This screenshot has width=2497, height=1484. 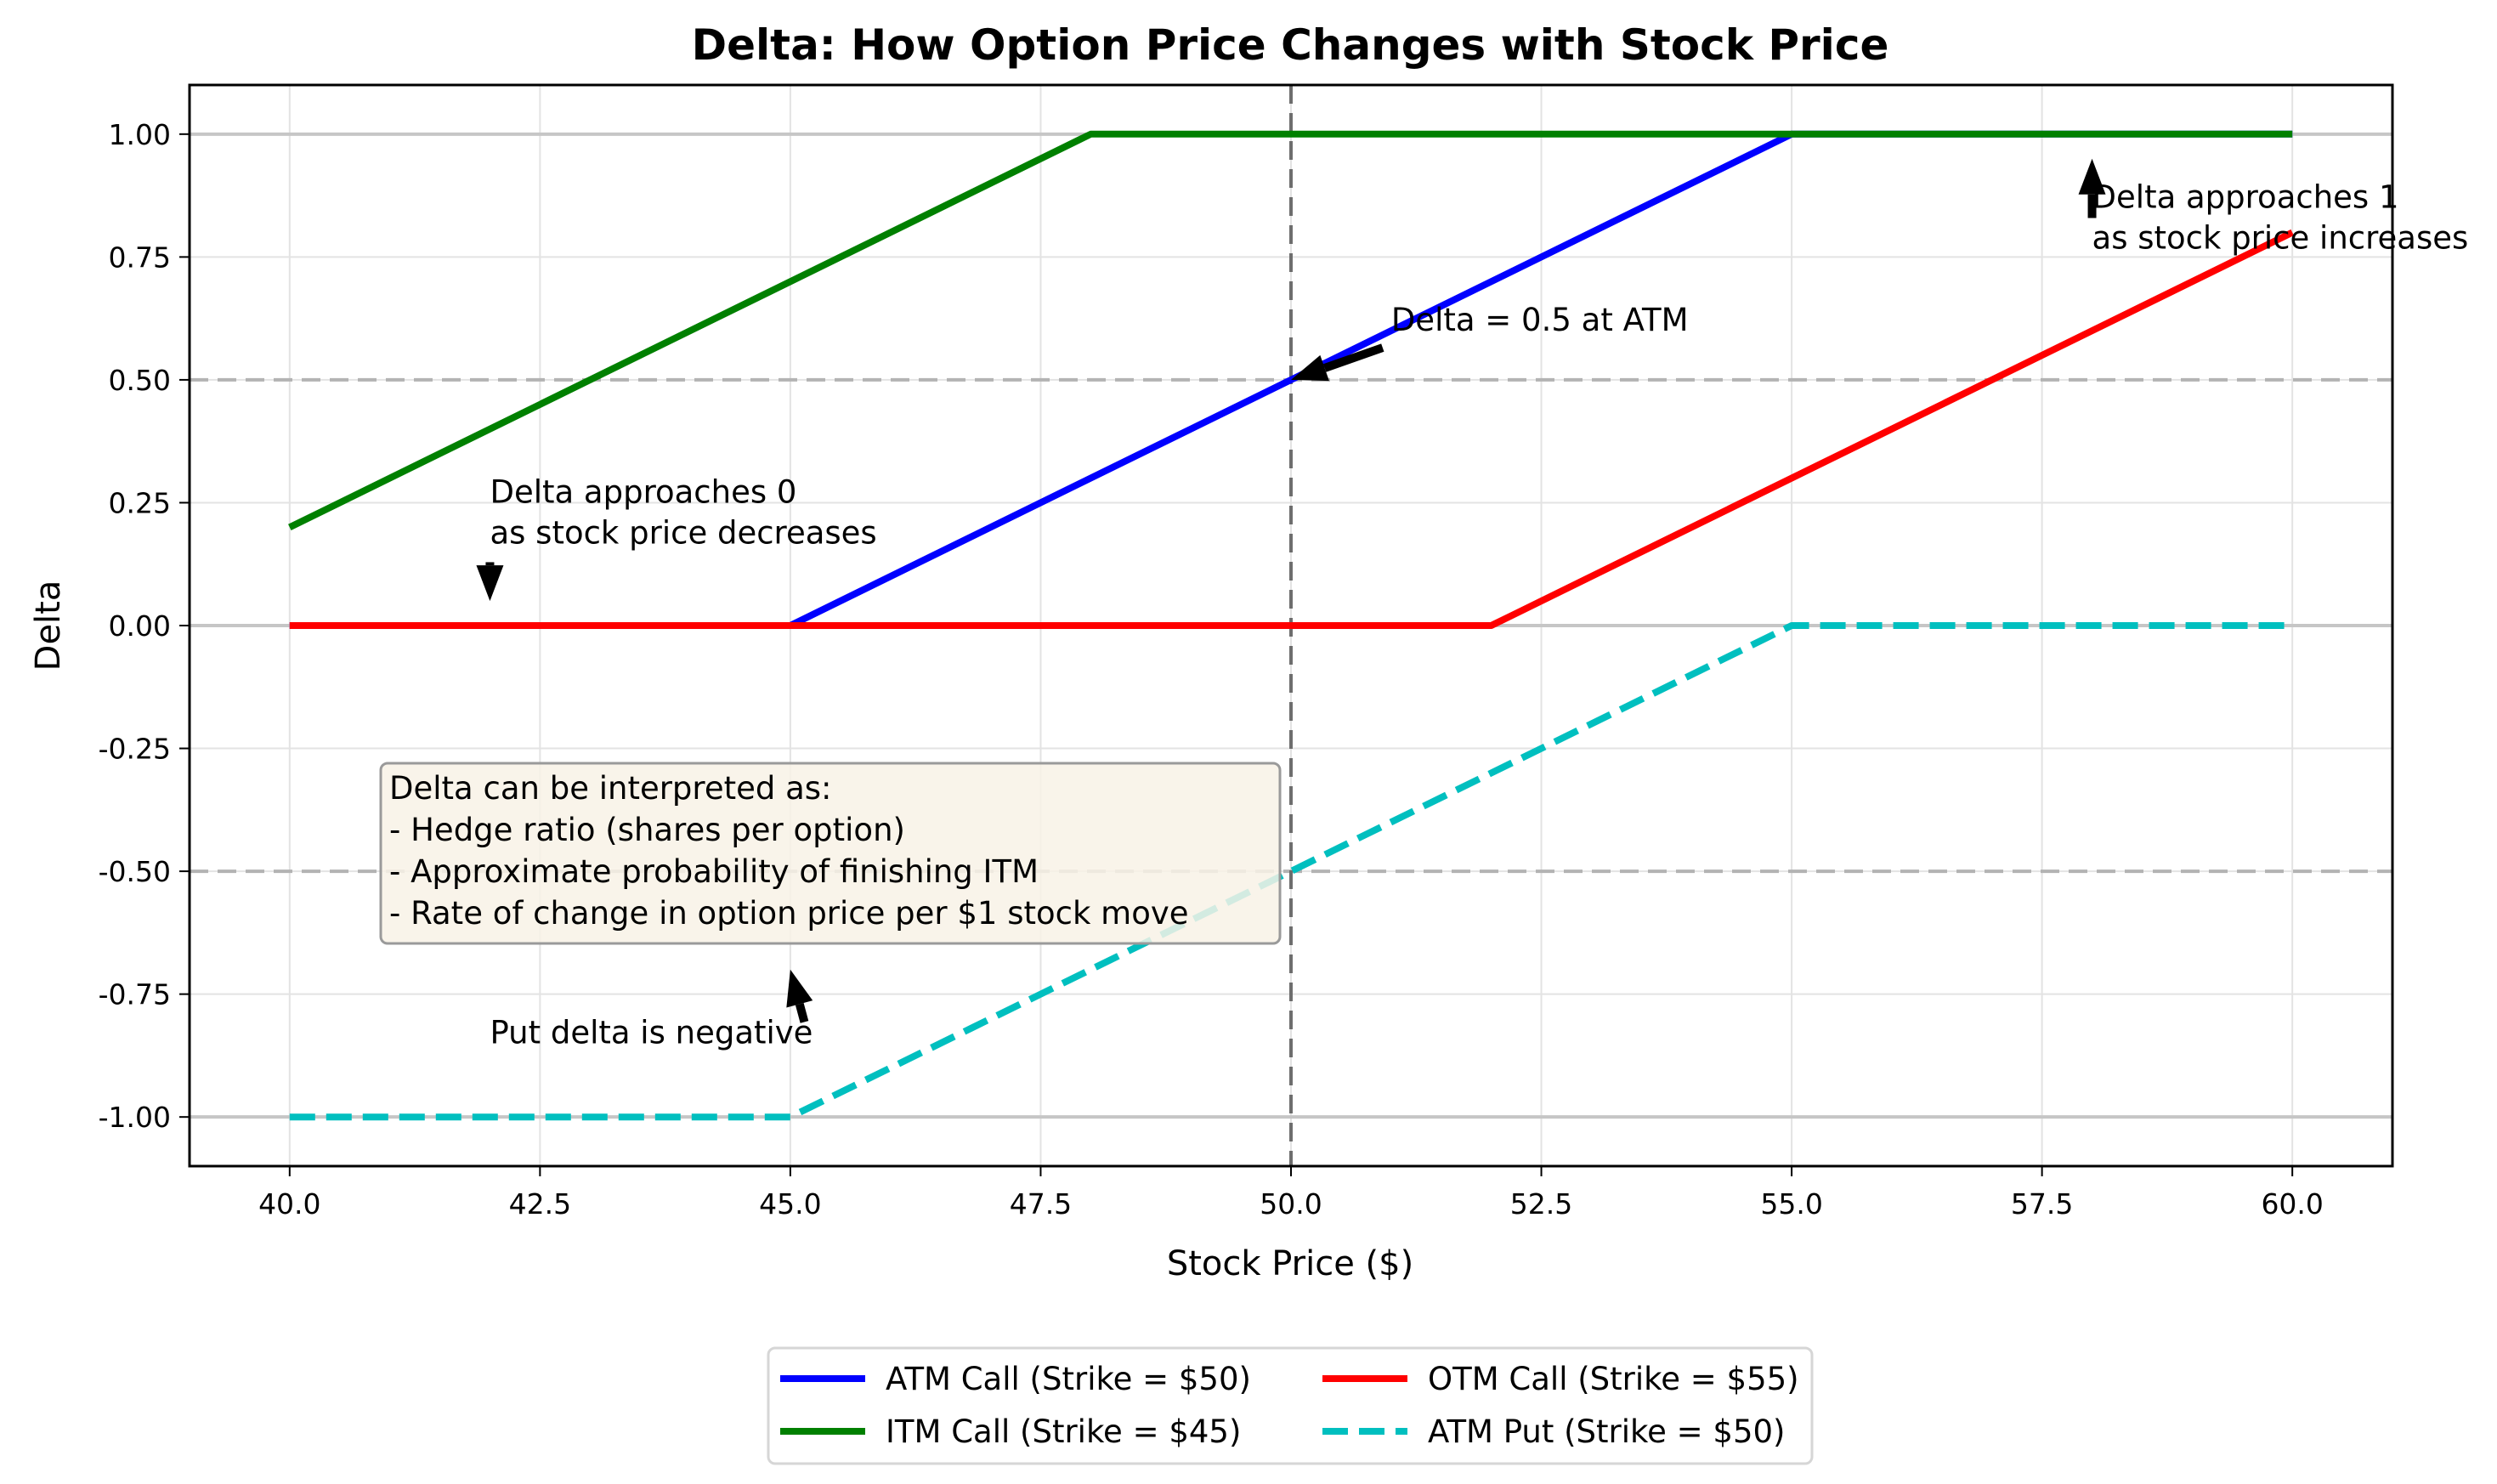 I want to click on x-tick-label: 50.0, so click(x=1291, y=1204).